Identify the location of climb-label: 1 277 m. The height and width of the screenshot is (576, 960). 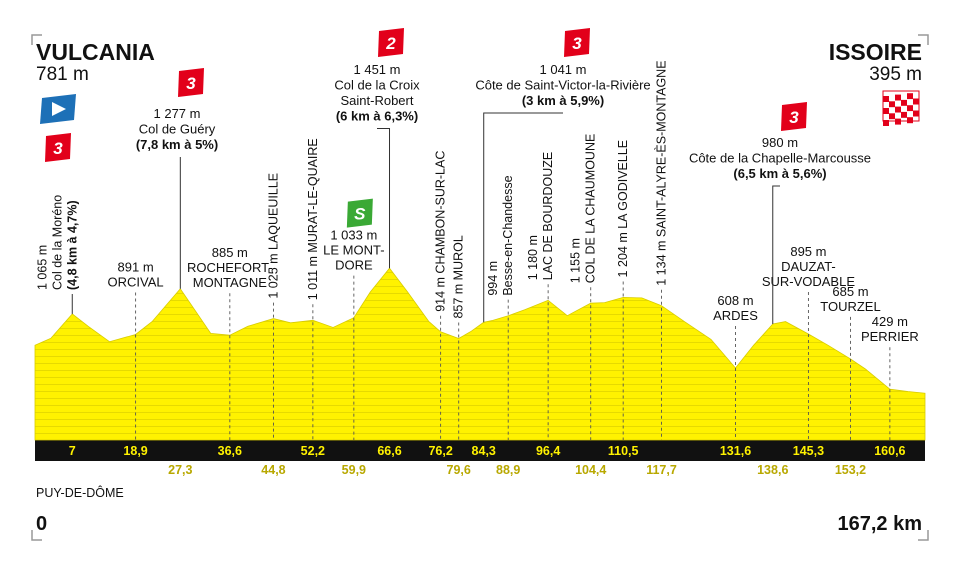
(177, 113).